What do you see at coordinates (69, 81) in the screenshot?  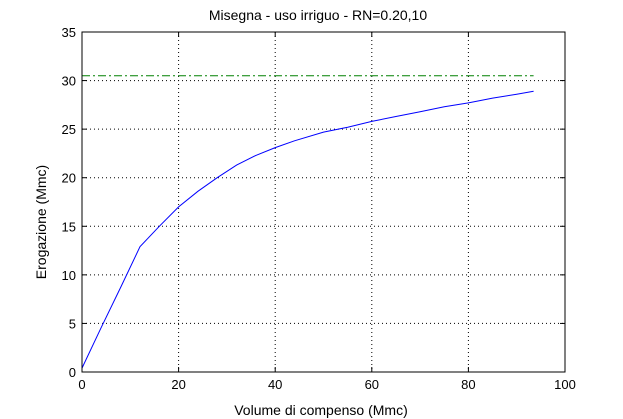 I see `y-tick-label: 30` at bounding box center [69, 81].